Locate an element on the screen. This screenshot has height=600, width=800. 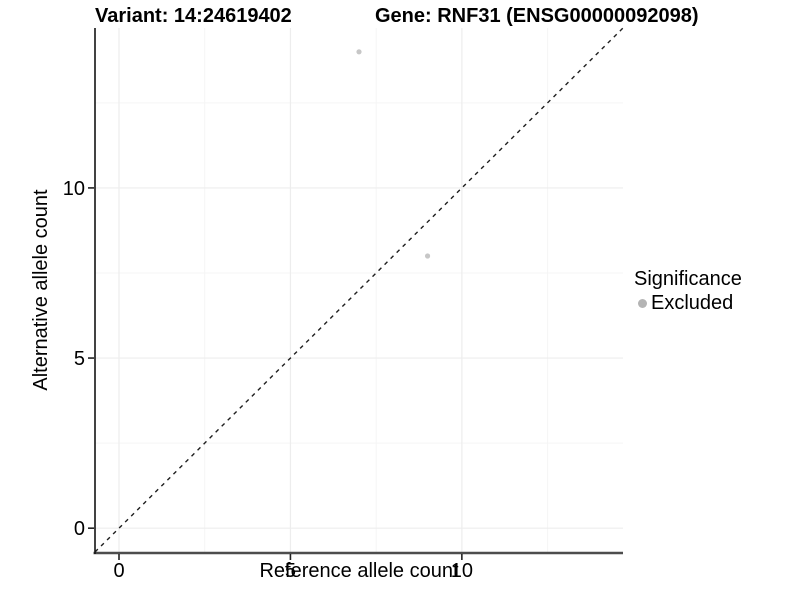
x-axis-label: Reference allele count is located at coordinates (359, 571).